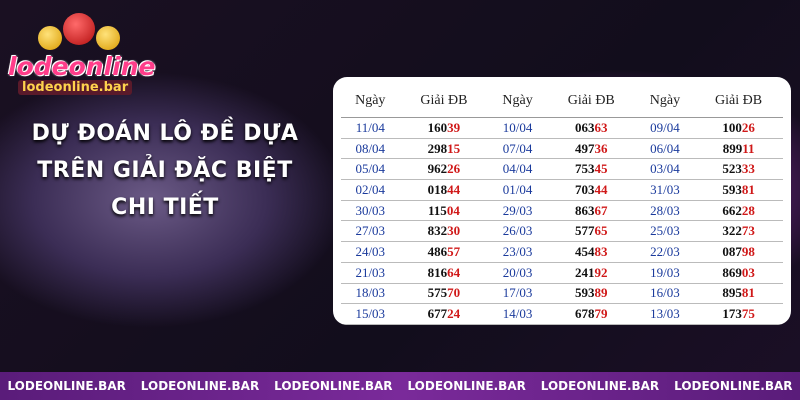 The width and height of the screenshot is (800, 400). I want to click on date-cell: 28/03, so click(665, 211).